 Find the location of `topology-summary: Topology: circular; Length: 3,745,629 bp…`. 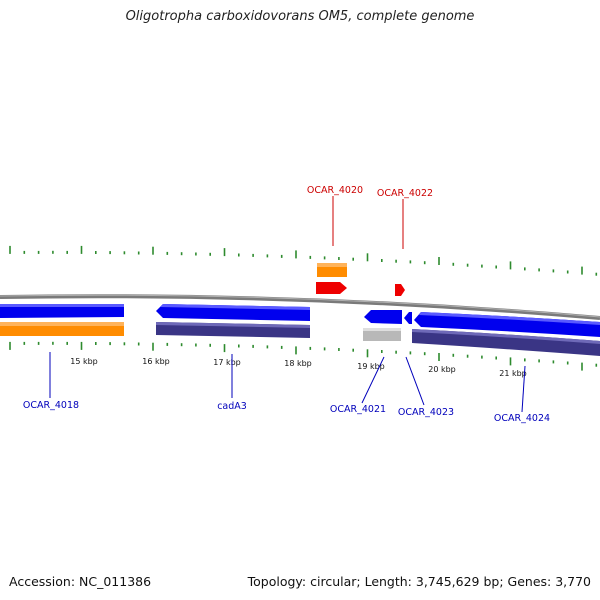

topology-summary: Topology: circular; Length: 3,745,629 bp… is located at coordinates (419, 581).